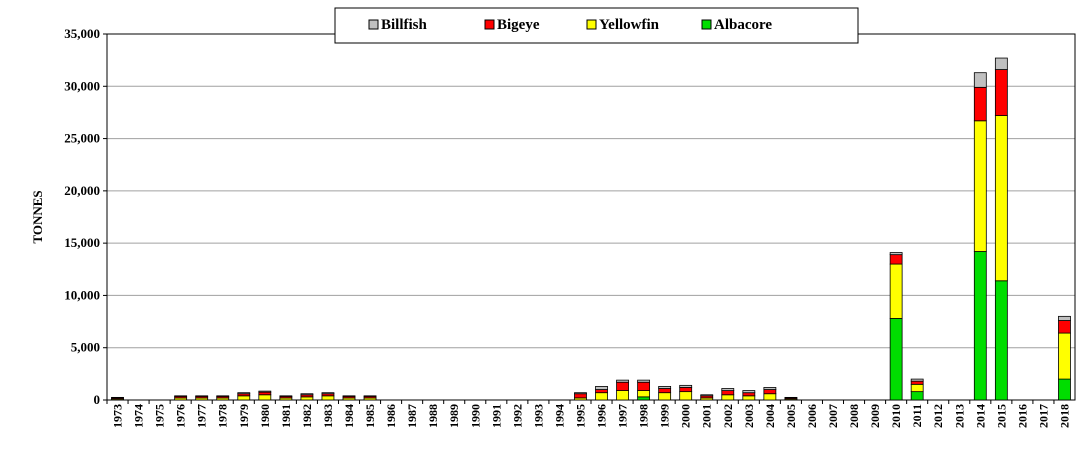 The width and height of the screenshot is (1077, 451). What do you see at coordinates (307, 416) in the screenshot?
I see `x-tick-label: 1982` at bounding box center [307, 416].